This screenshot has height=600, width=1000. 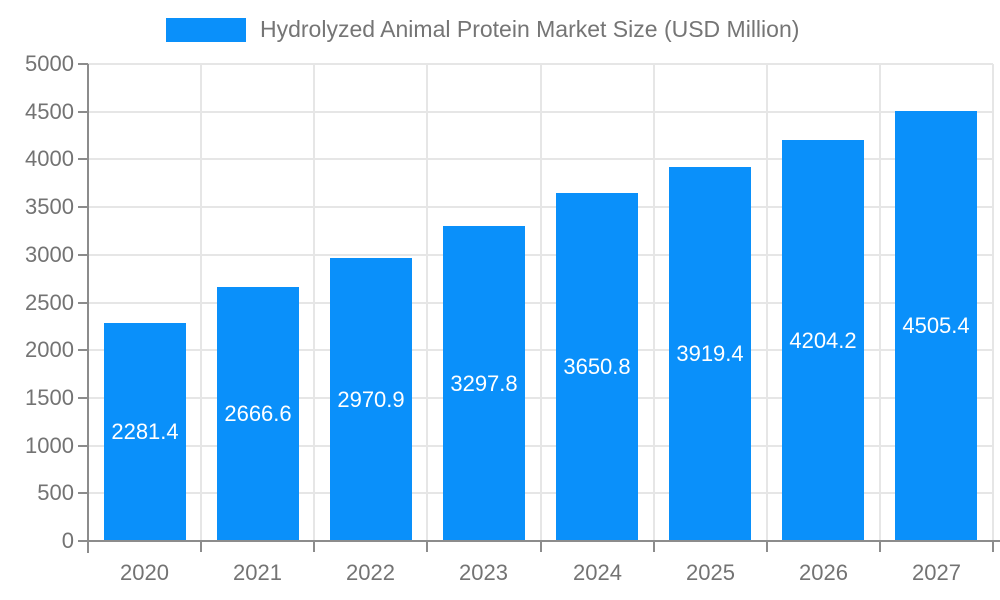 I want to click on bar-value-label: 2281.4, so click(x=145, y=431).